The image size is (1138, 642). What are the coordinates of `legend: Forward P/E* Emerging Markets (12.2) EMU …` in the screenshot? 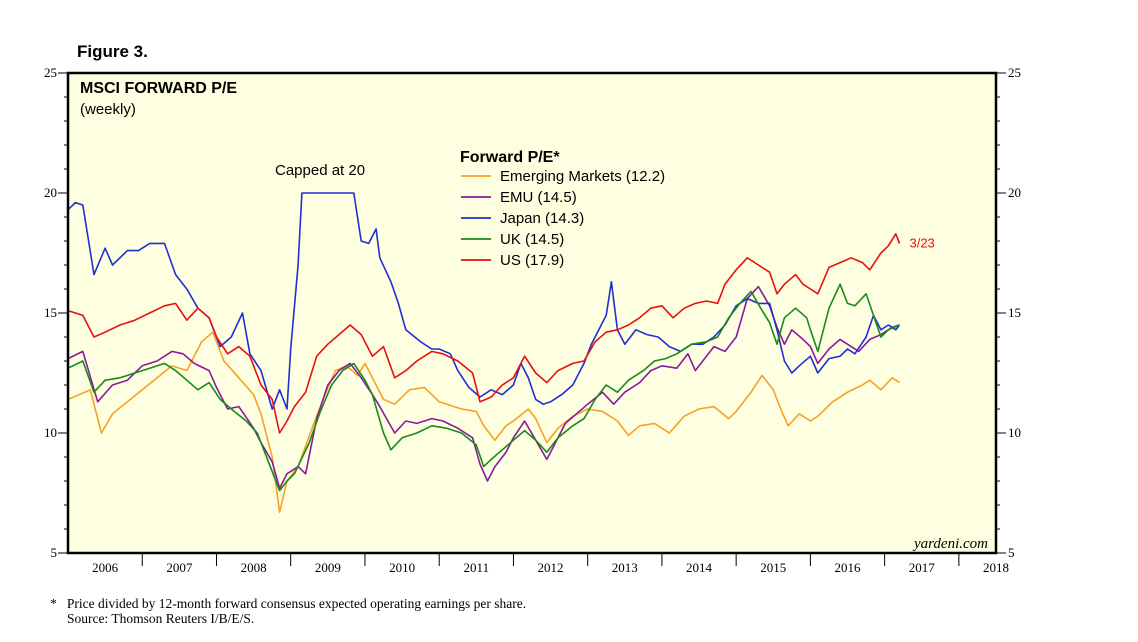 It's located at (562, 209).